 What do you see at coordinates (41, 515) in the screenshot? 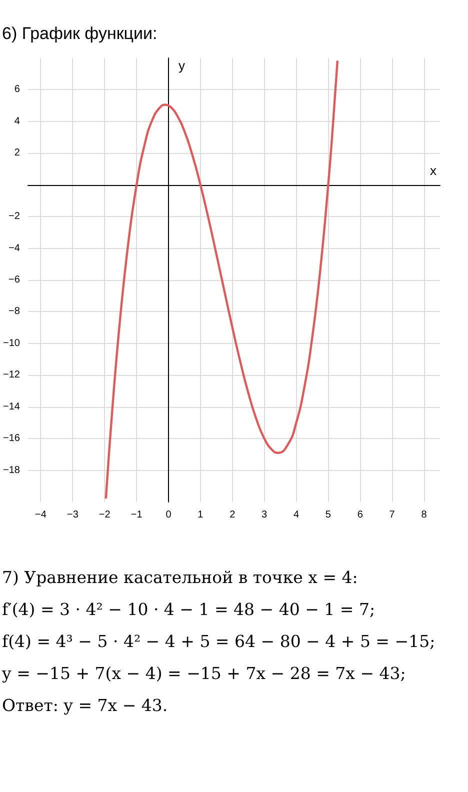
I see `x-tick-label: −4` at bounding box center [41, 515].